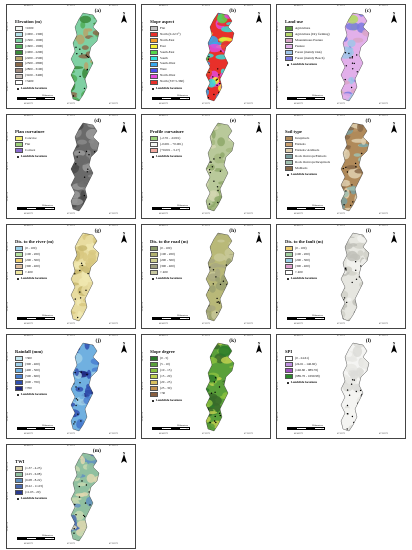 Image resolution: width=412 pixels, height=550 pixels. I want to click on legend-item: Pasture, so click(308, 46).